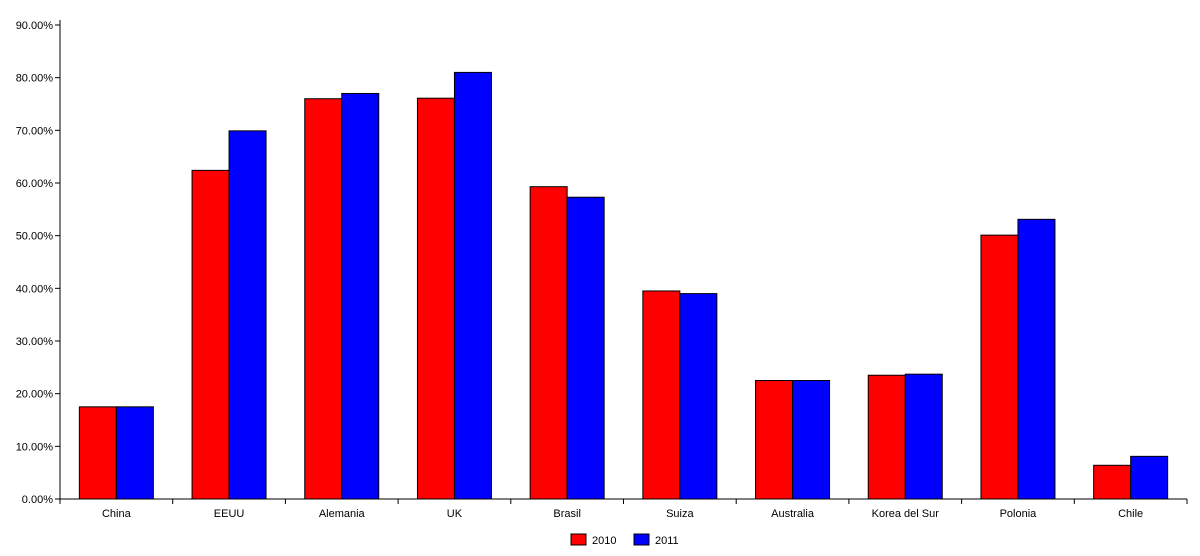 This screenshot has height=556, width=1200. Describe the element at coordinates (1019, 514) in the screenshot. I see `x-tick-label: Polonia` at that location.